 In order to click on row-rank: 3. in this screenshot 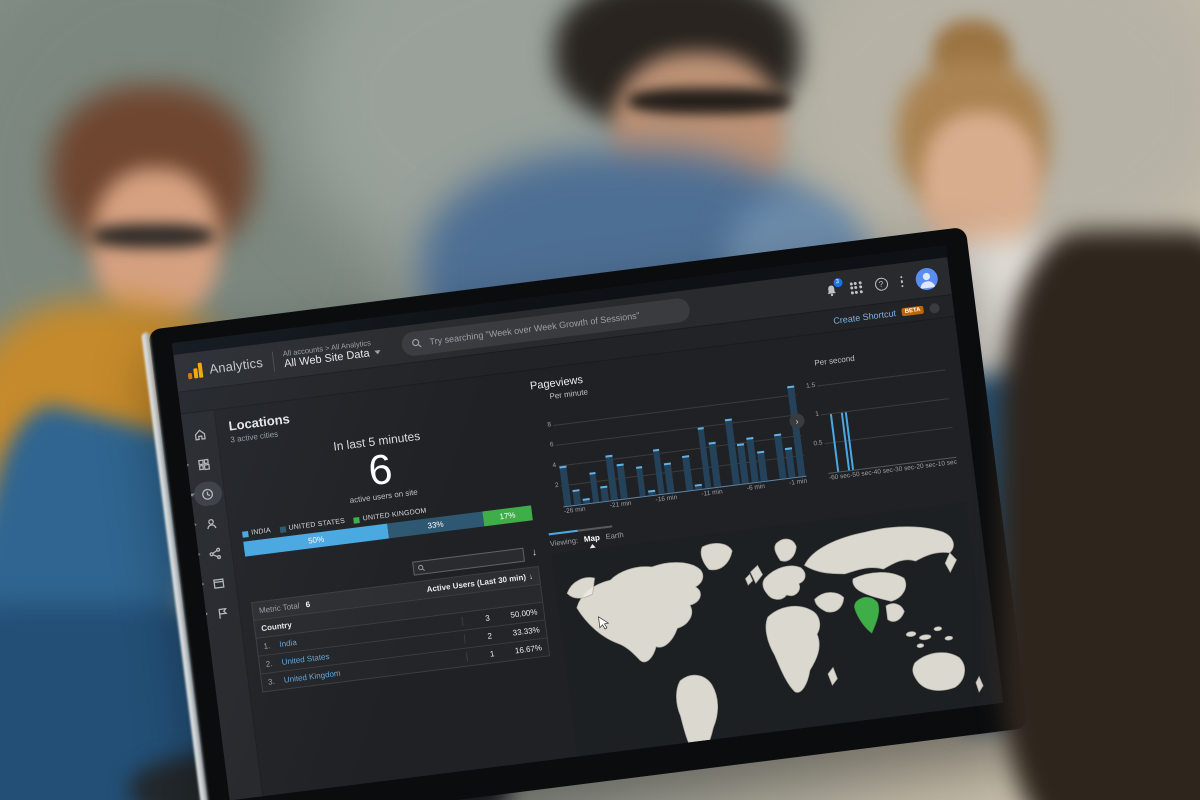, I will do `click(271, 682)`.